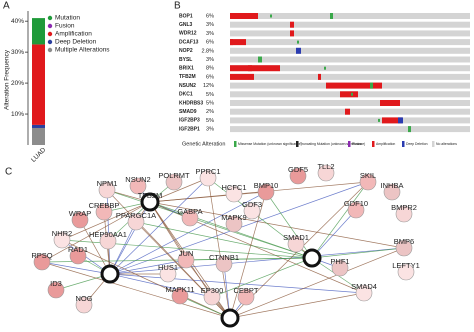 This screenshot has width=474, height=332. I want to click on gene-label: BYSL, so click(185, 60).